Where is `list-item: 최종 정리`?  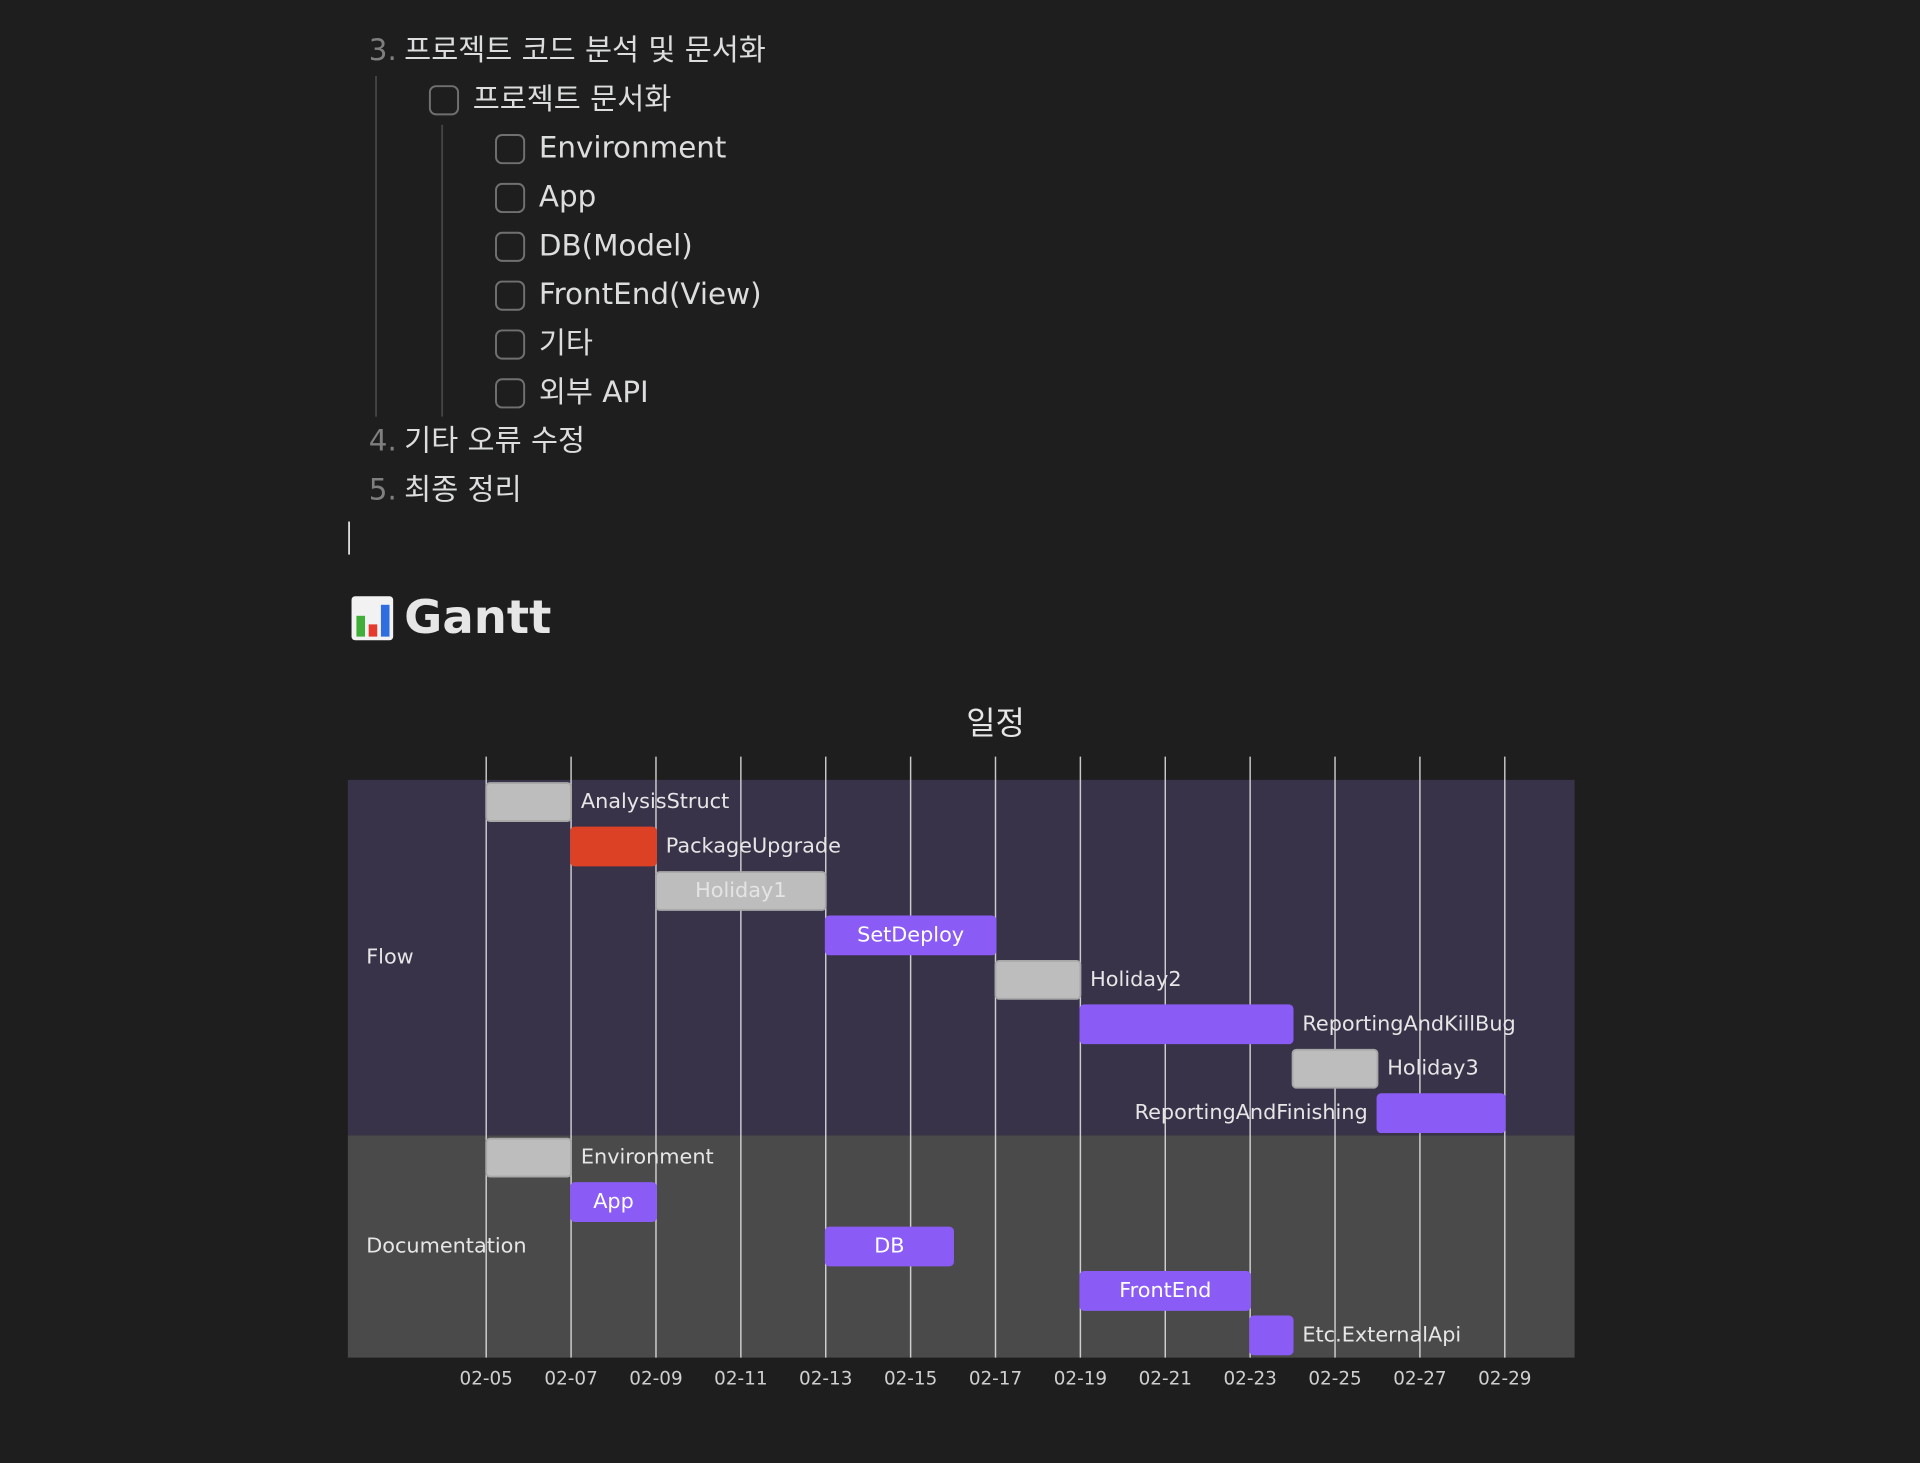
list-item: 최종 정리 is located at coordinates (462, 490).